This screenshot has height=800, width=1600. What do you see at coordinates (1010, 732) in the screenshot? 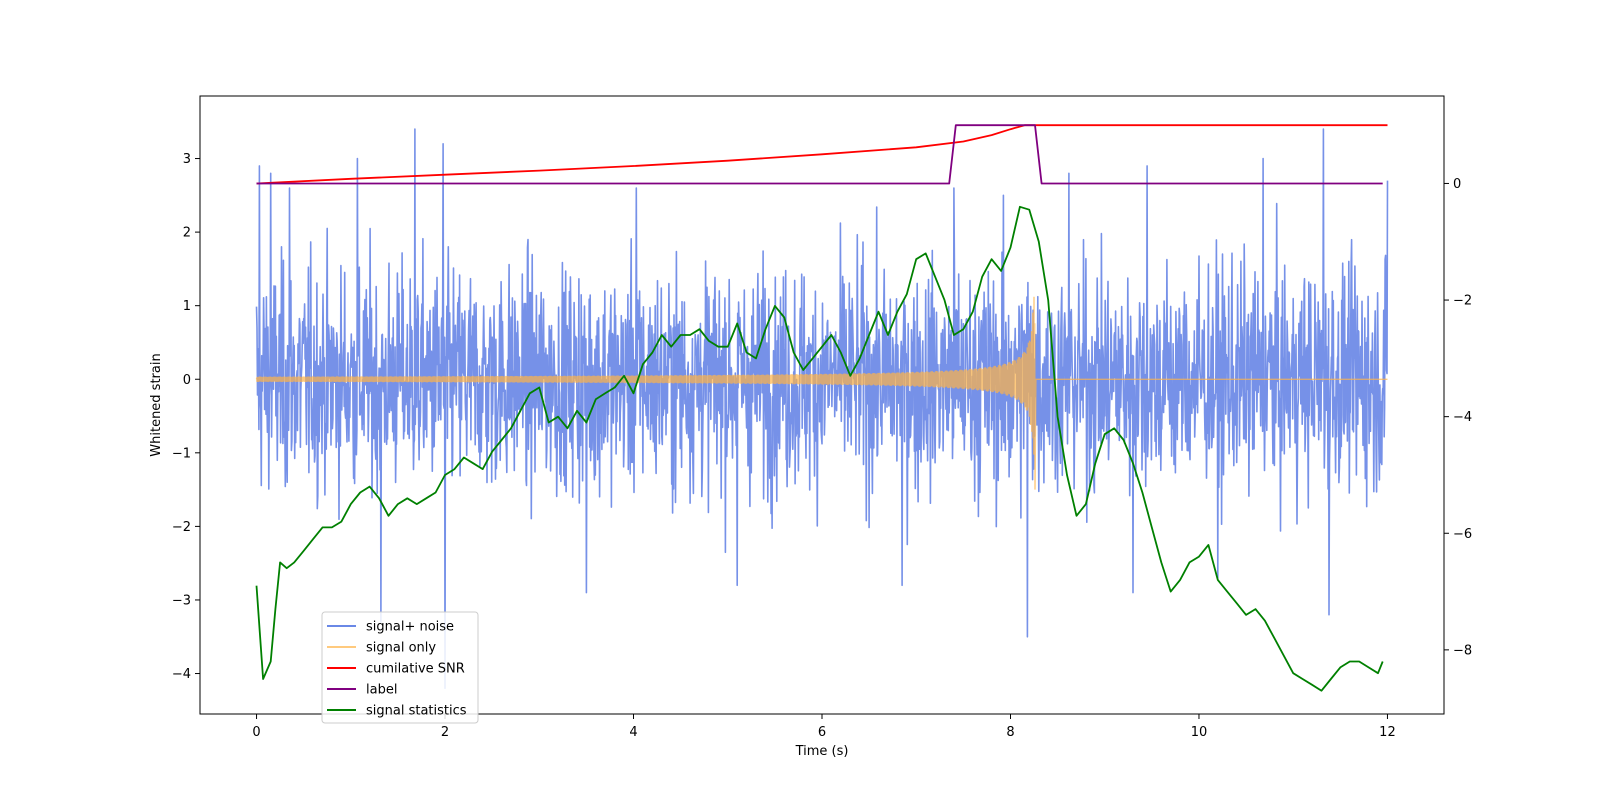
I see `x-tick-label: 8` at bounding box center [1010, 732].